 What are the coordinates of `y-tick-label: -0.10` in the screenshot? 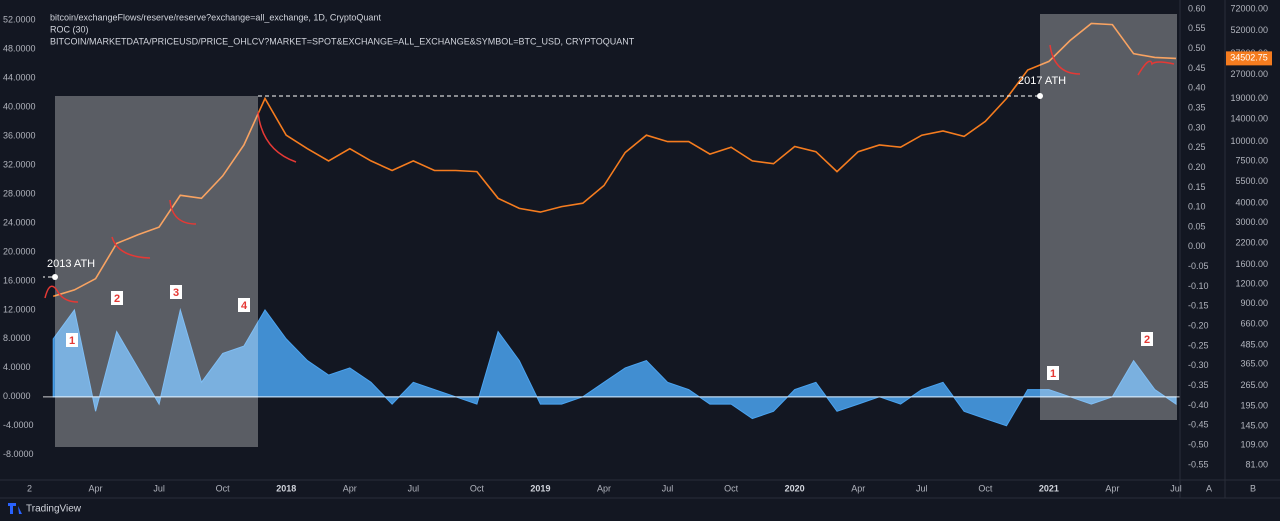 It's located at (1198, 286).